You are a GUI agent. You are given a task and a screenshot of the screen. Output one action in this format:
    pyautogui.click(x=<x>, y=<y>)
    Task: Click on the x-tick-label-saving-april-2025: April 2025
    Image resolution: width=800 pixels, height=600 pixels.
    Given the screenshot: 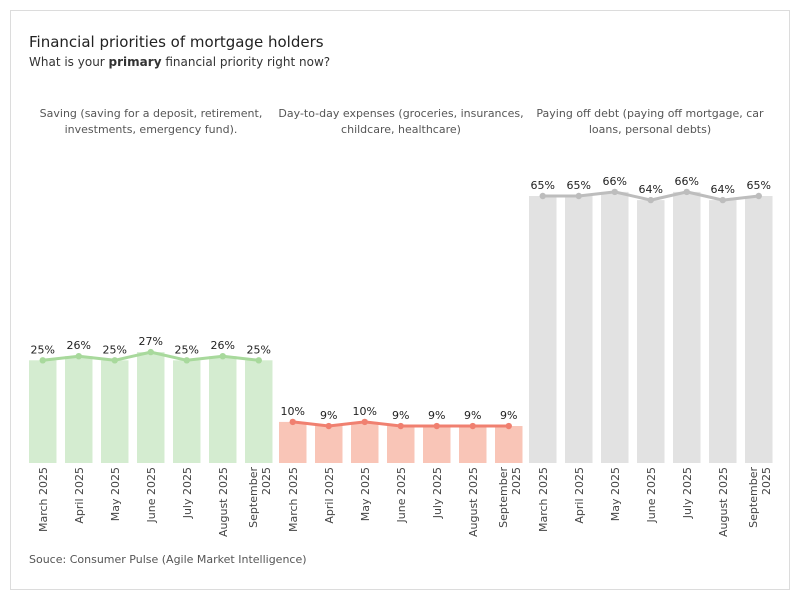 What is the action you would take?
    pyautogui.click(x=79, y=495)
    